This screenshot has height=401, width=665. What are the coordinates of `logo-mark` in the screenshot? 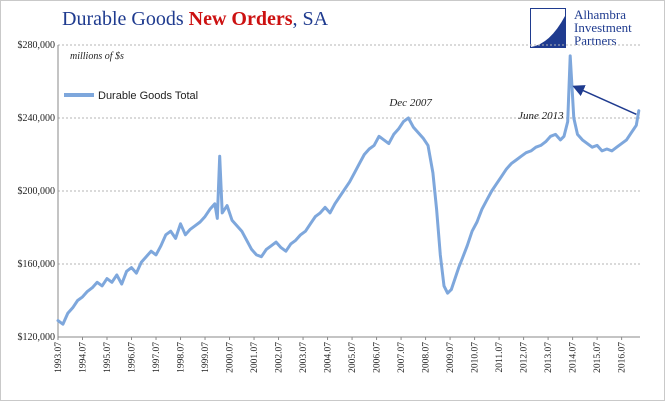 It's located at (548, 28).